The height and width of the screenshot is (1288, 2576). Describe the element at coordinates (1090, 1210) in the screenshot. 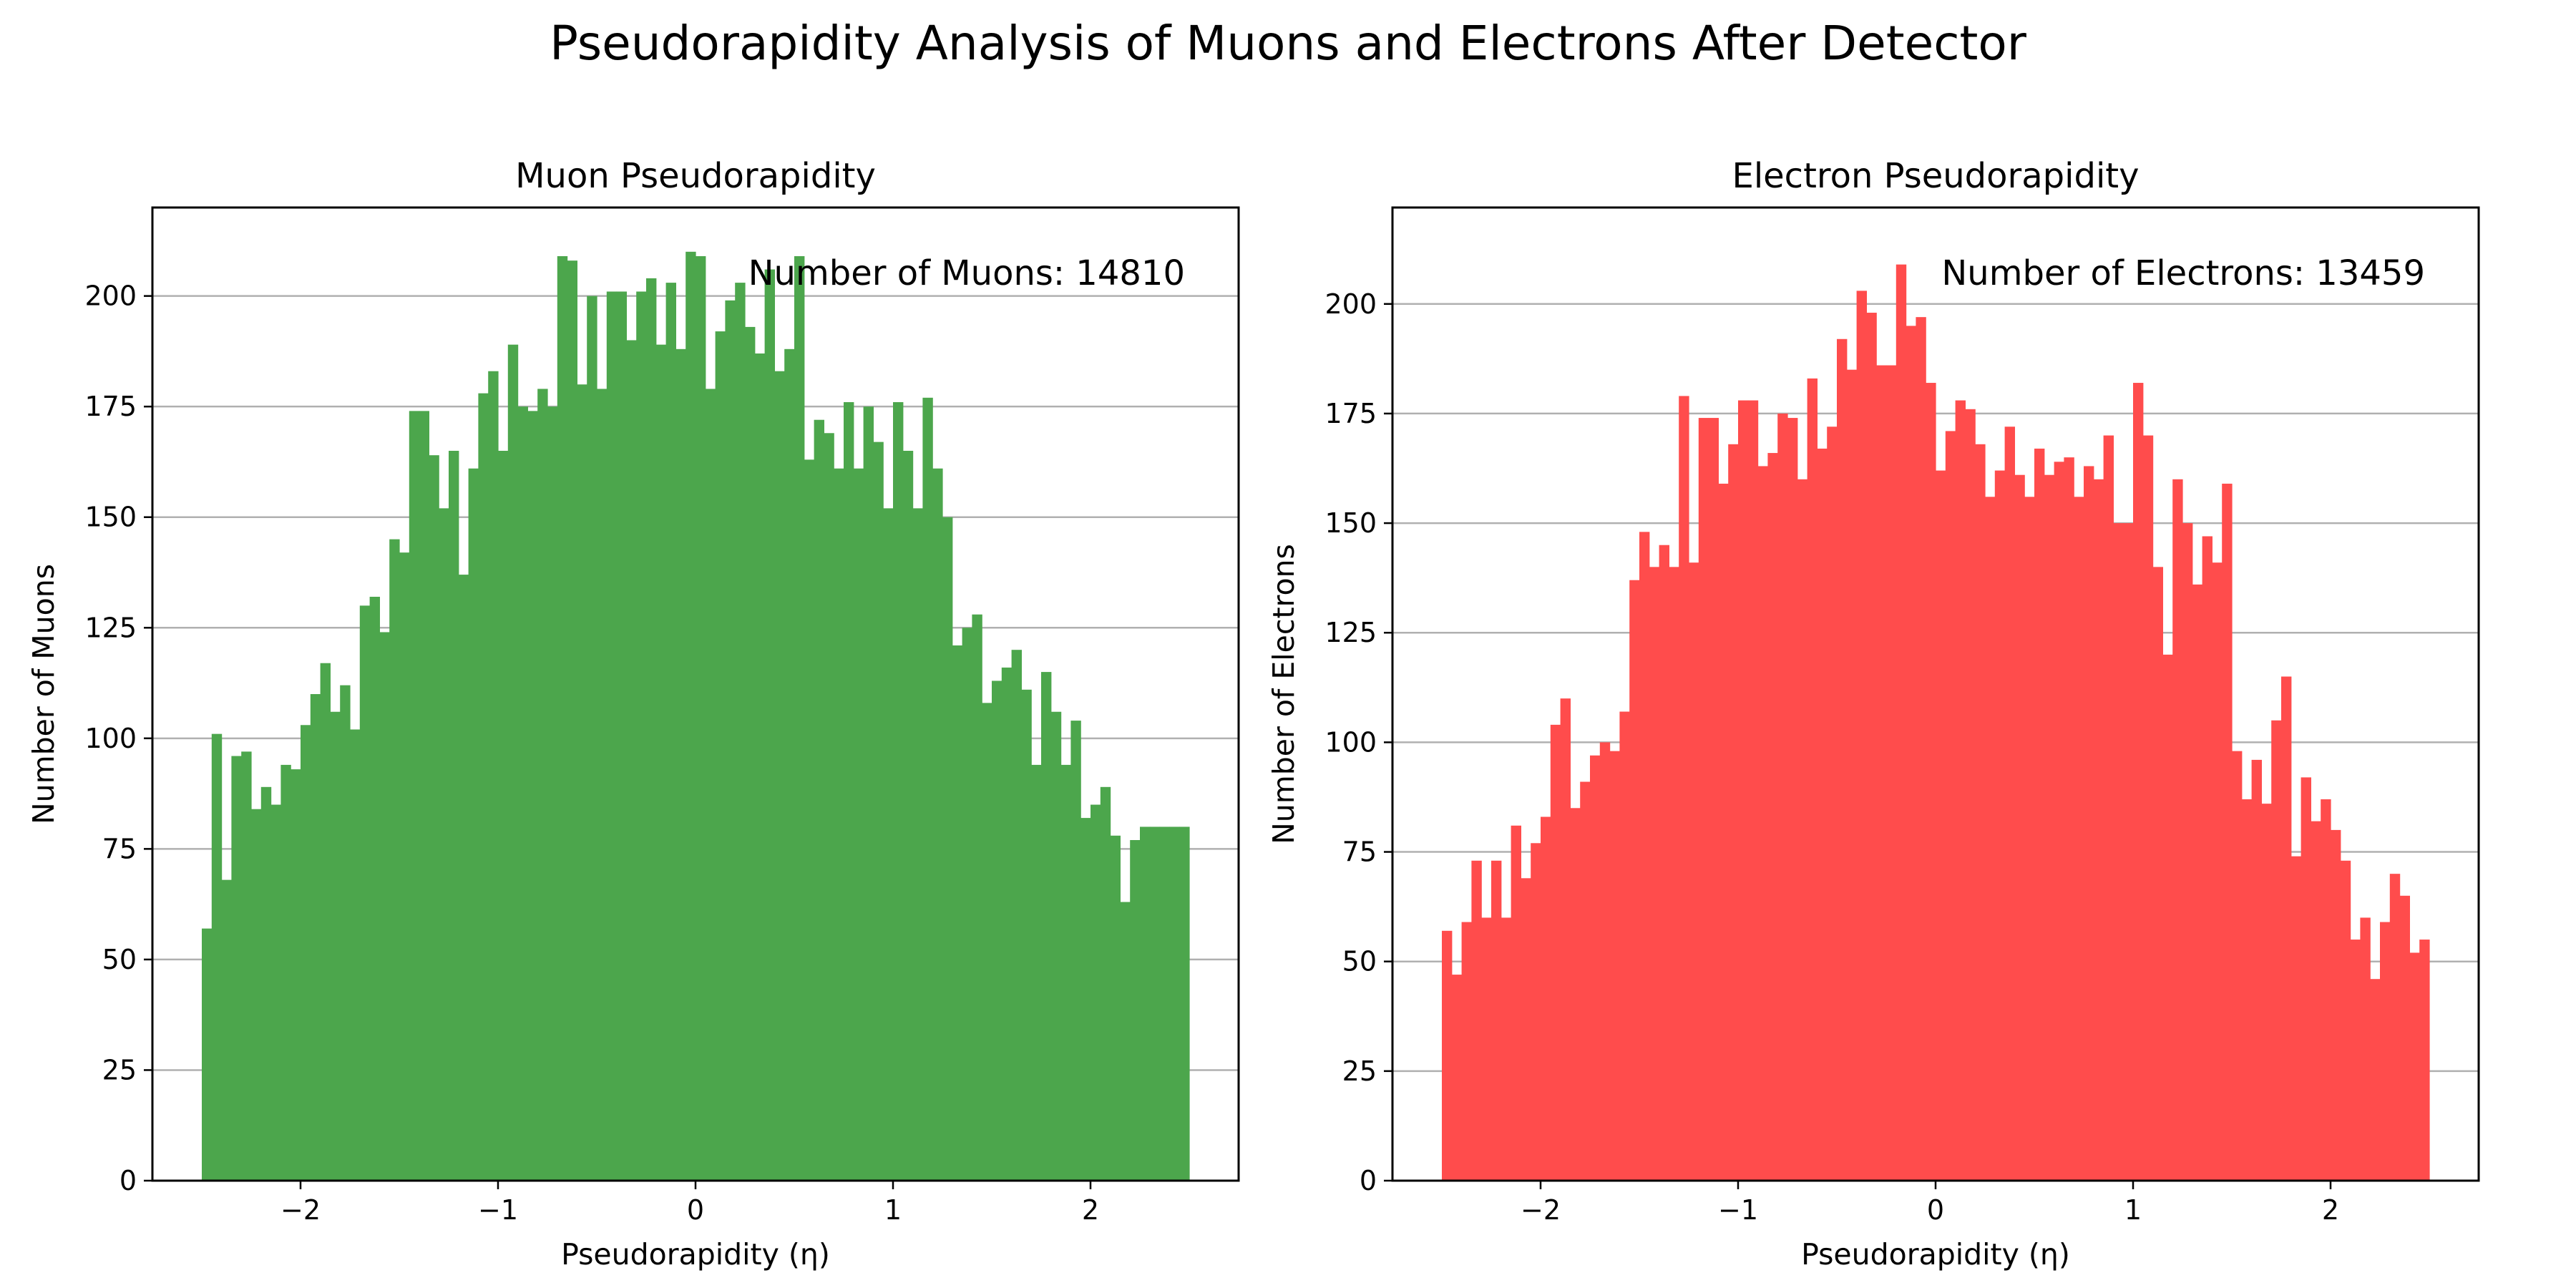

I see `muon-x-tick-label: 2` at that location.